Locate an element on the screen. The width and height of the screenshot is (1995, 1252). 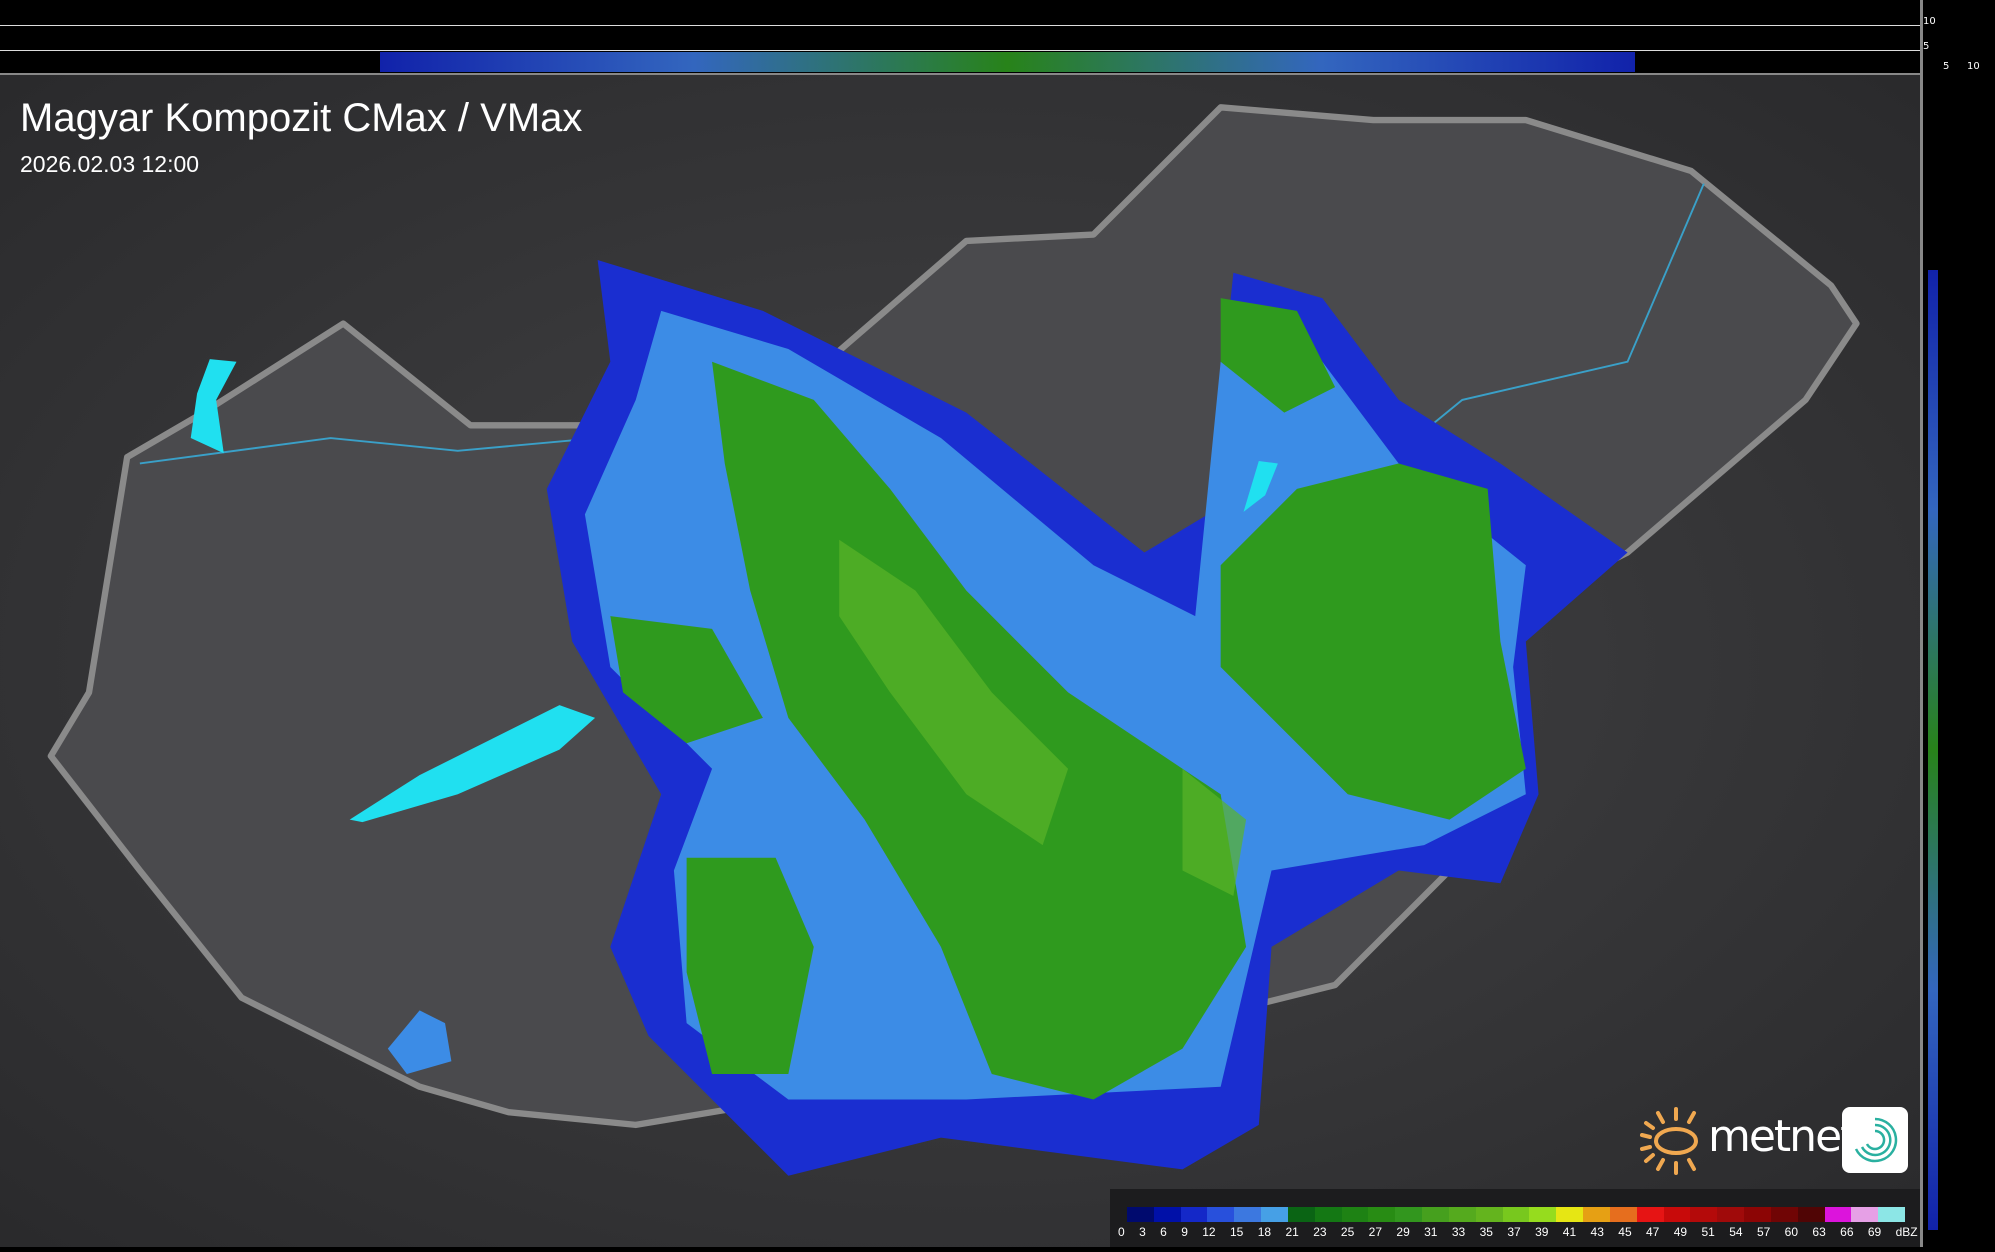
legend-label: 49 is located at coordinates (1680, 1232).